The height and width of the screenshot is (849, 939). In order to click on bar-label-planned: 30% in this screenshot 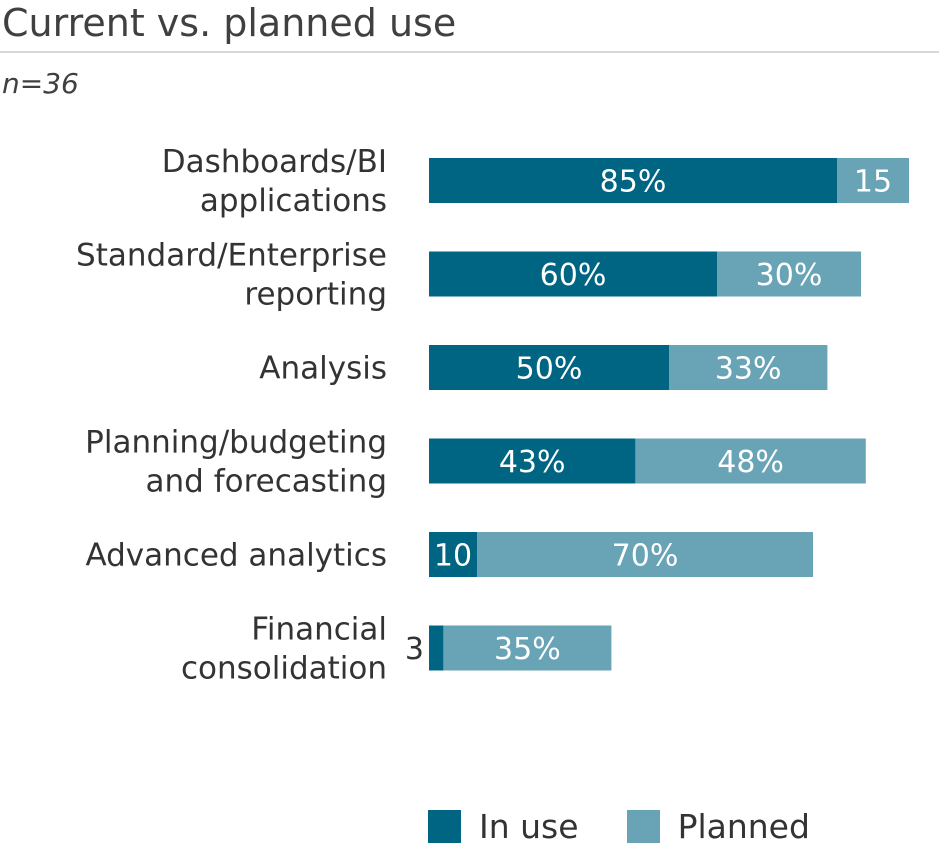, I will do `click(789, 275)`.